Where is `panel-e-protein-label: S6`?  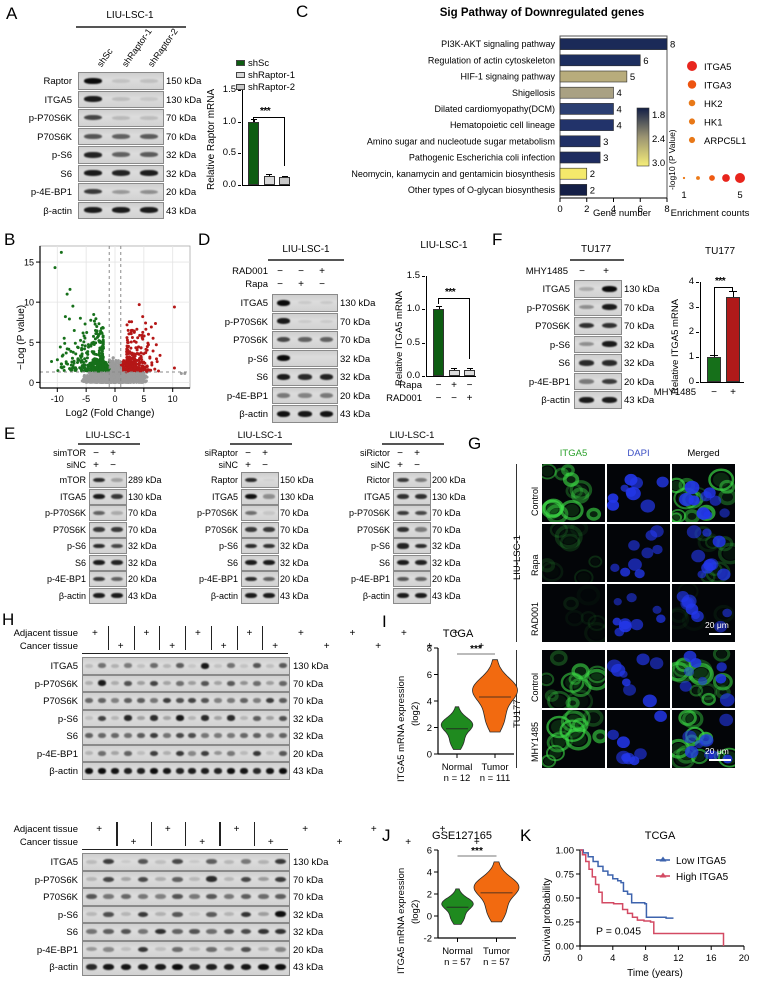
panel-e-protein-label: S6 is located at coordinates (232, 562).